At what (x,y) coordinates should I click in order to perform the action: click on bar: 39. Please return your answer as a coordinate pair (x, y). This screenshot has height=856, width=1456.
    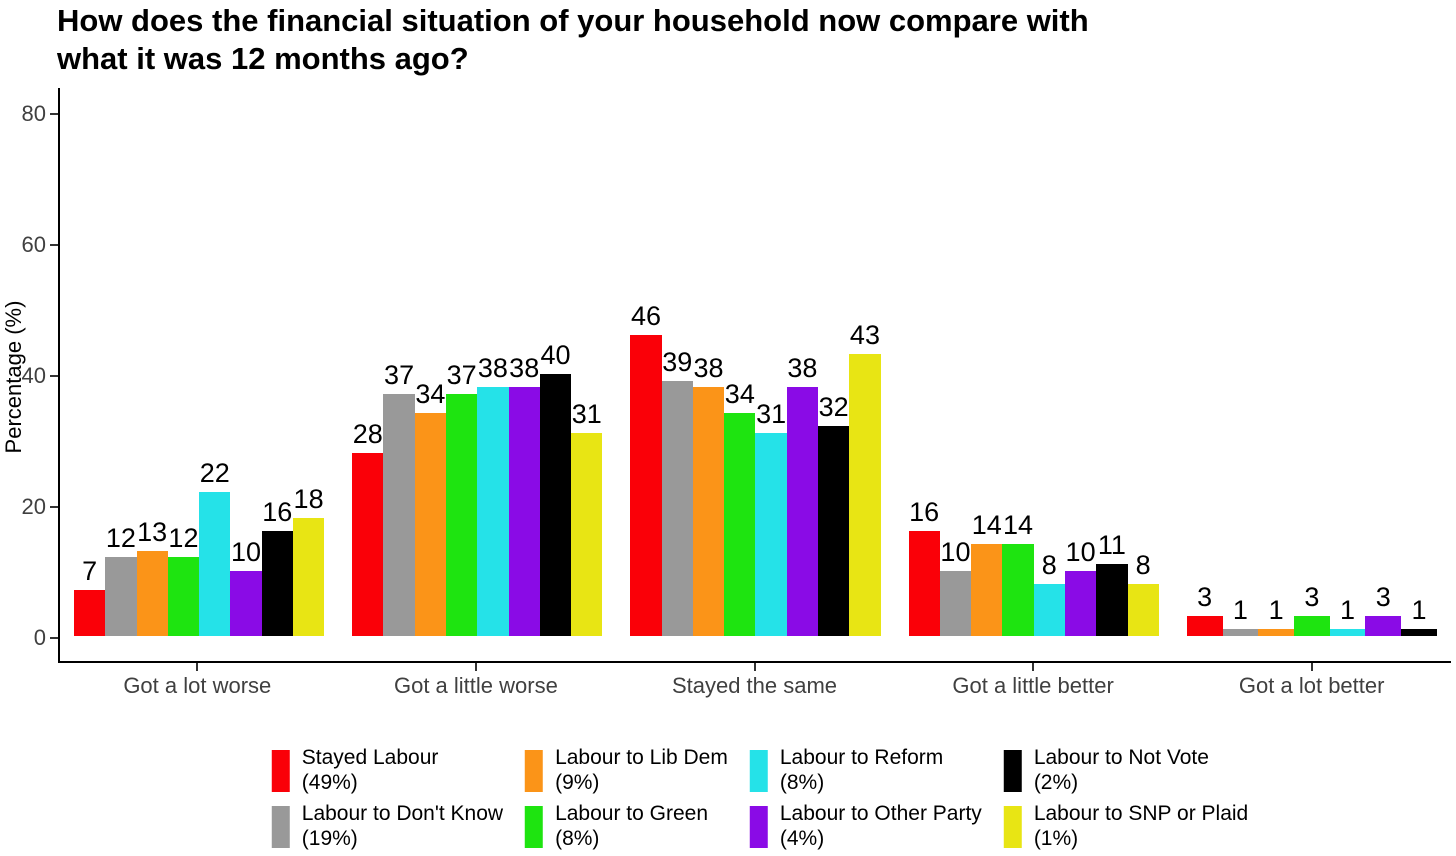
    Looking at the image, I should click on (677, 491).